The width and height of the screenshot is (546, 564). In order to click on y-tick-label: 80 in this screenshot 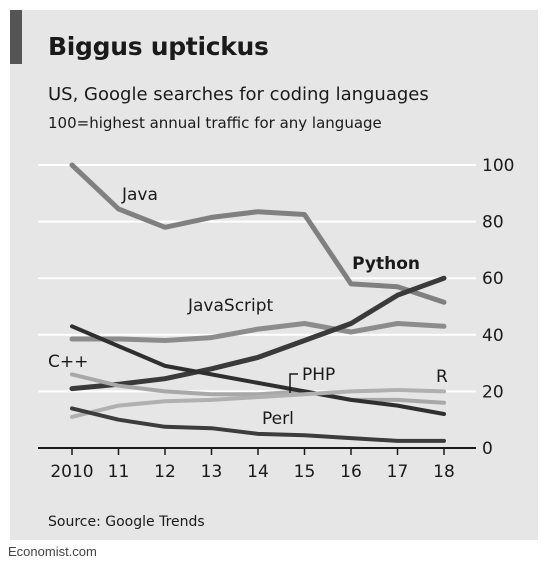, I will do `click(493, 223)`.